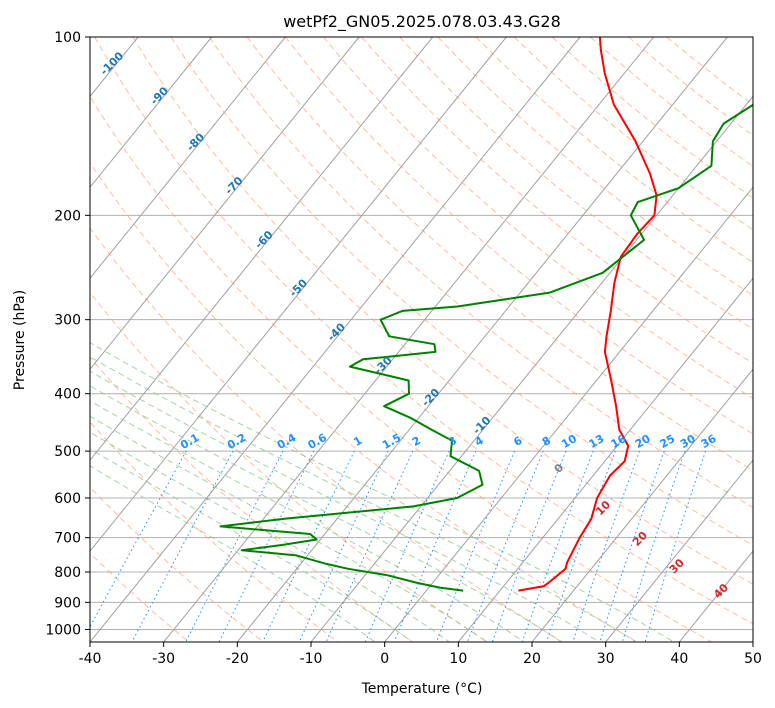 Image resolution: width=775 pixels, height=708 pixels. What do you see at coordinates (481, 425) in the screenshot?
I see `isotherm-label: -10` at bounding box center [481, 425].